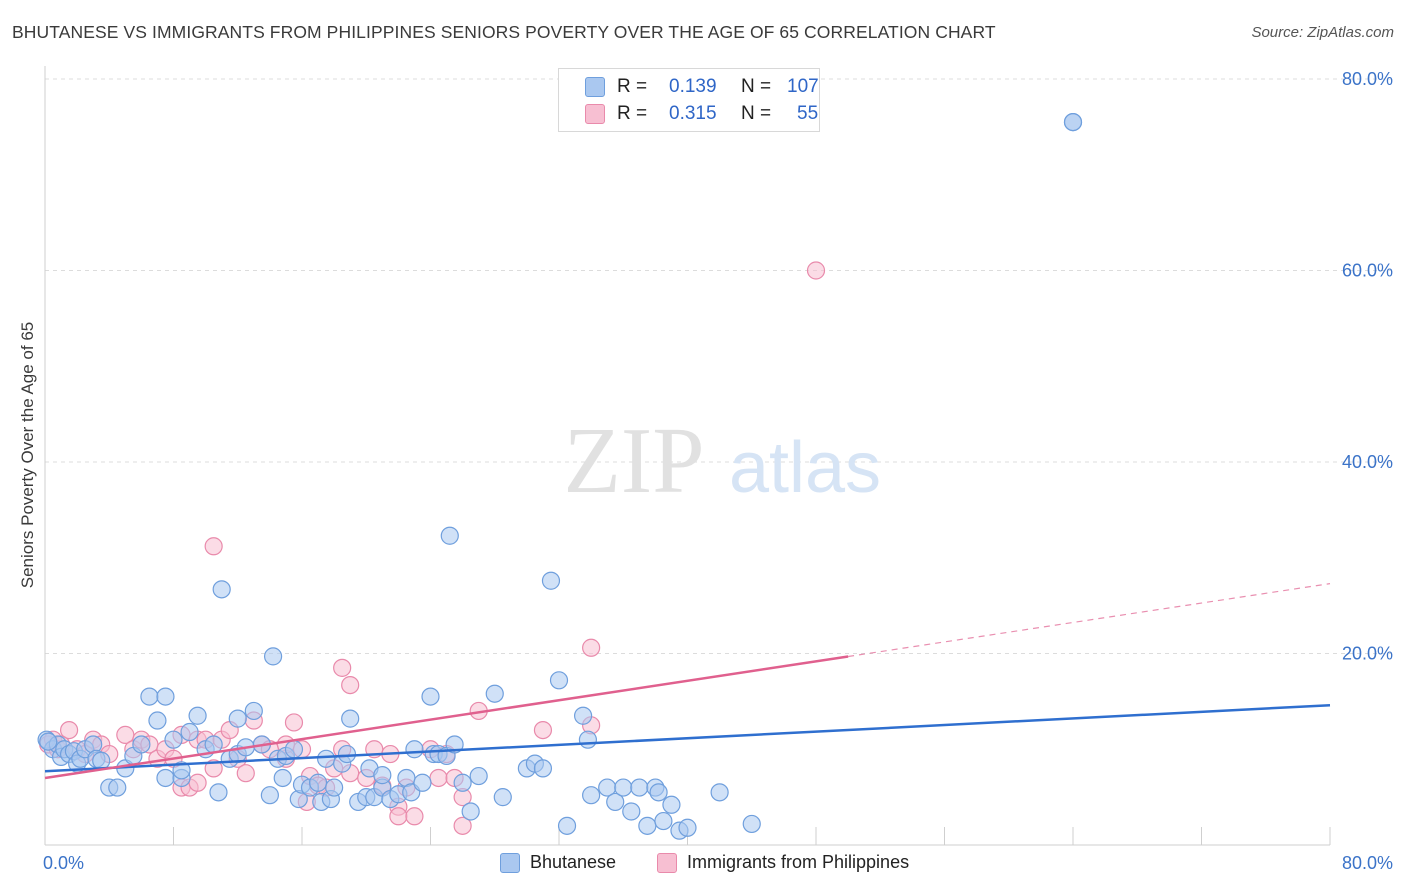 This screenshot has height=892, width=1406. Describe the element at coordinates (1367, 462) in the screenshot. I see `y-tick-label: 40.0%` at that location.